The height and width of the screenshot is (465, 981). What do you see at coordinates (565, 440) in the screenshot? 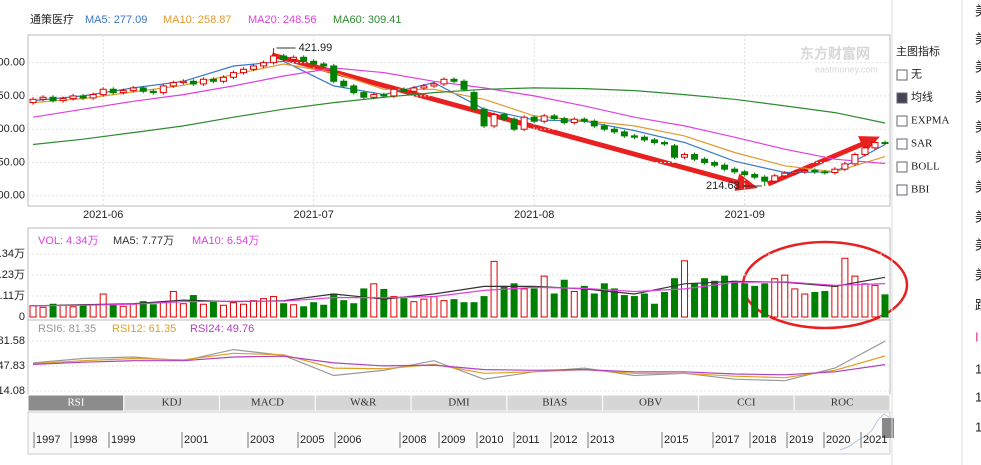
I see `timeline-year: 2012` at bounding box center [565, 440].